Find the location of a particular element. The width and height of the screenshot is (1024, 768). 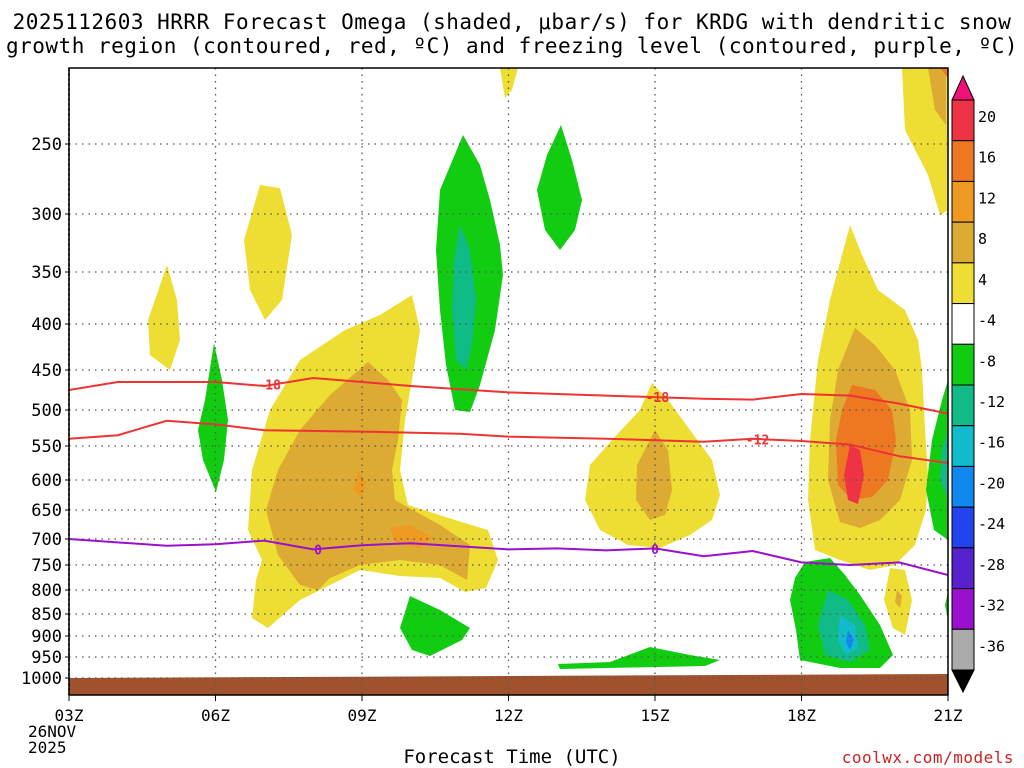

colorbar: 20 16 12 8 4 -4 -8 -12 -16 -20 -24 -28 -32 -36 is located at coordinates (978, 384).